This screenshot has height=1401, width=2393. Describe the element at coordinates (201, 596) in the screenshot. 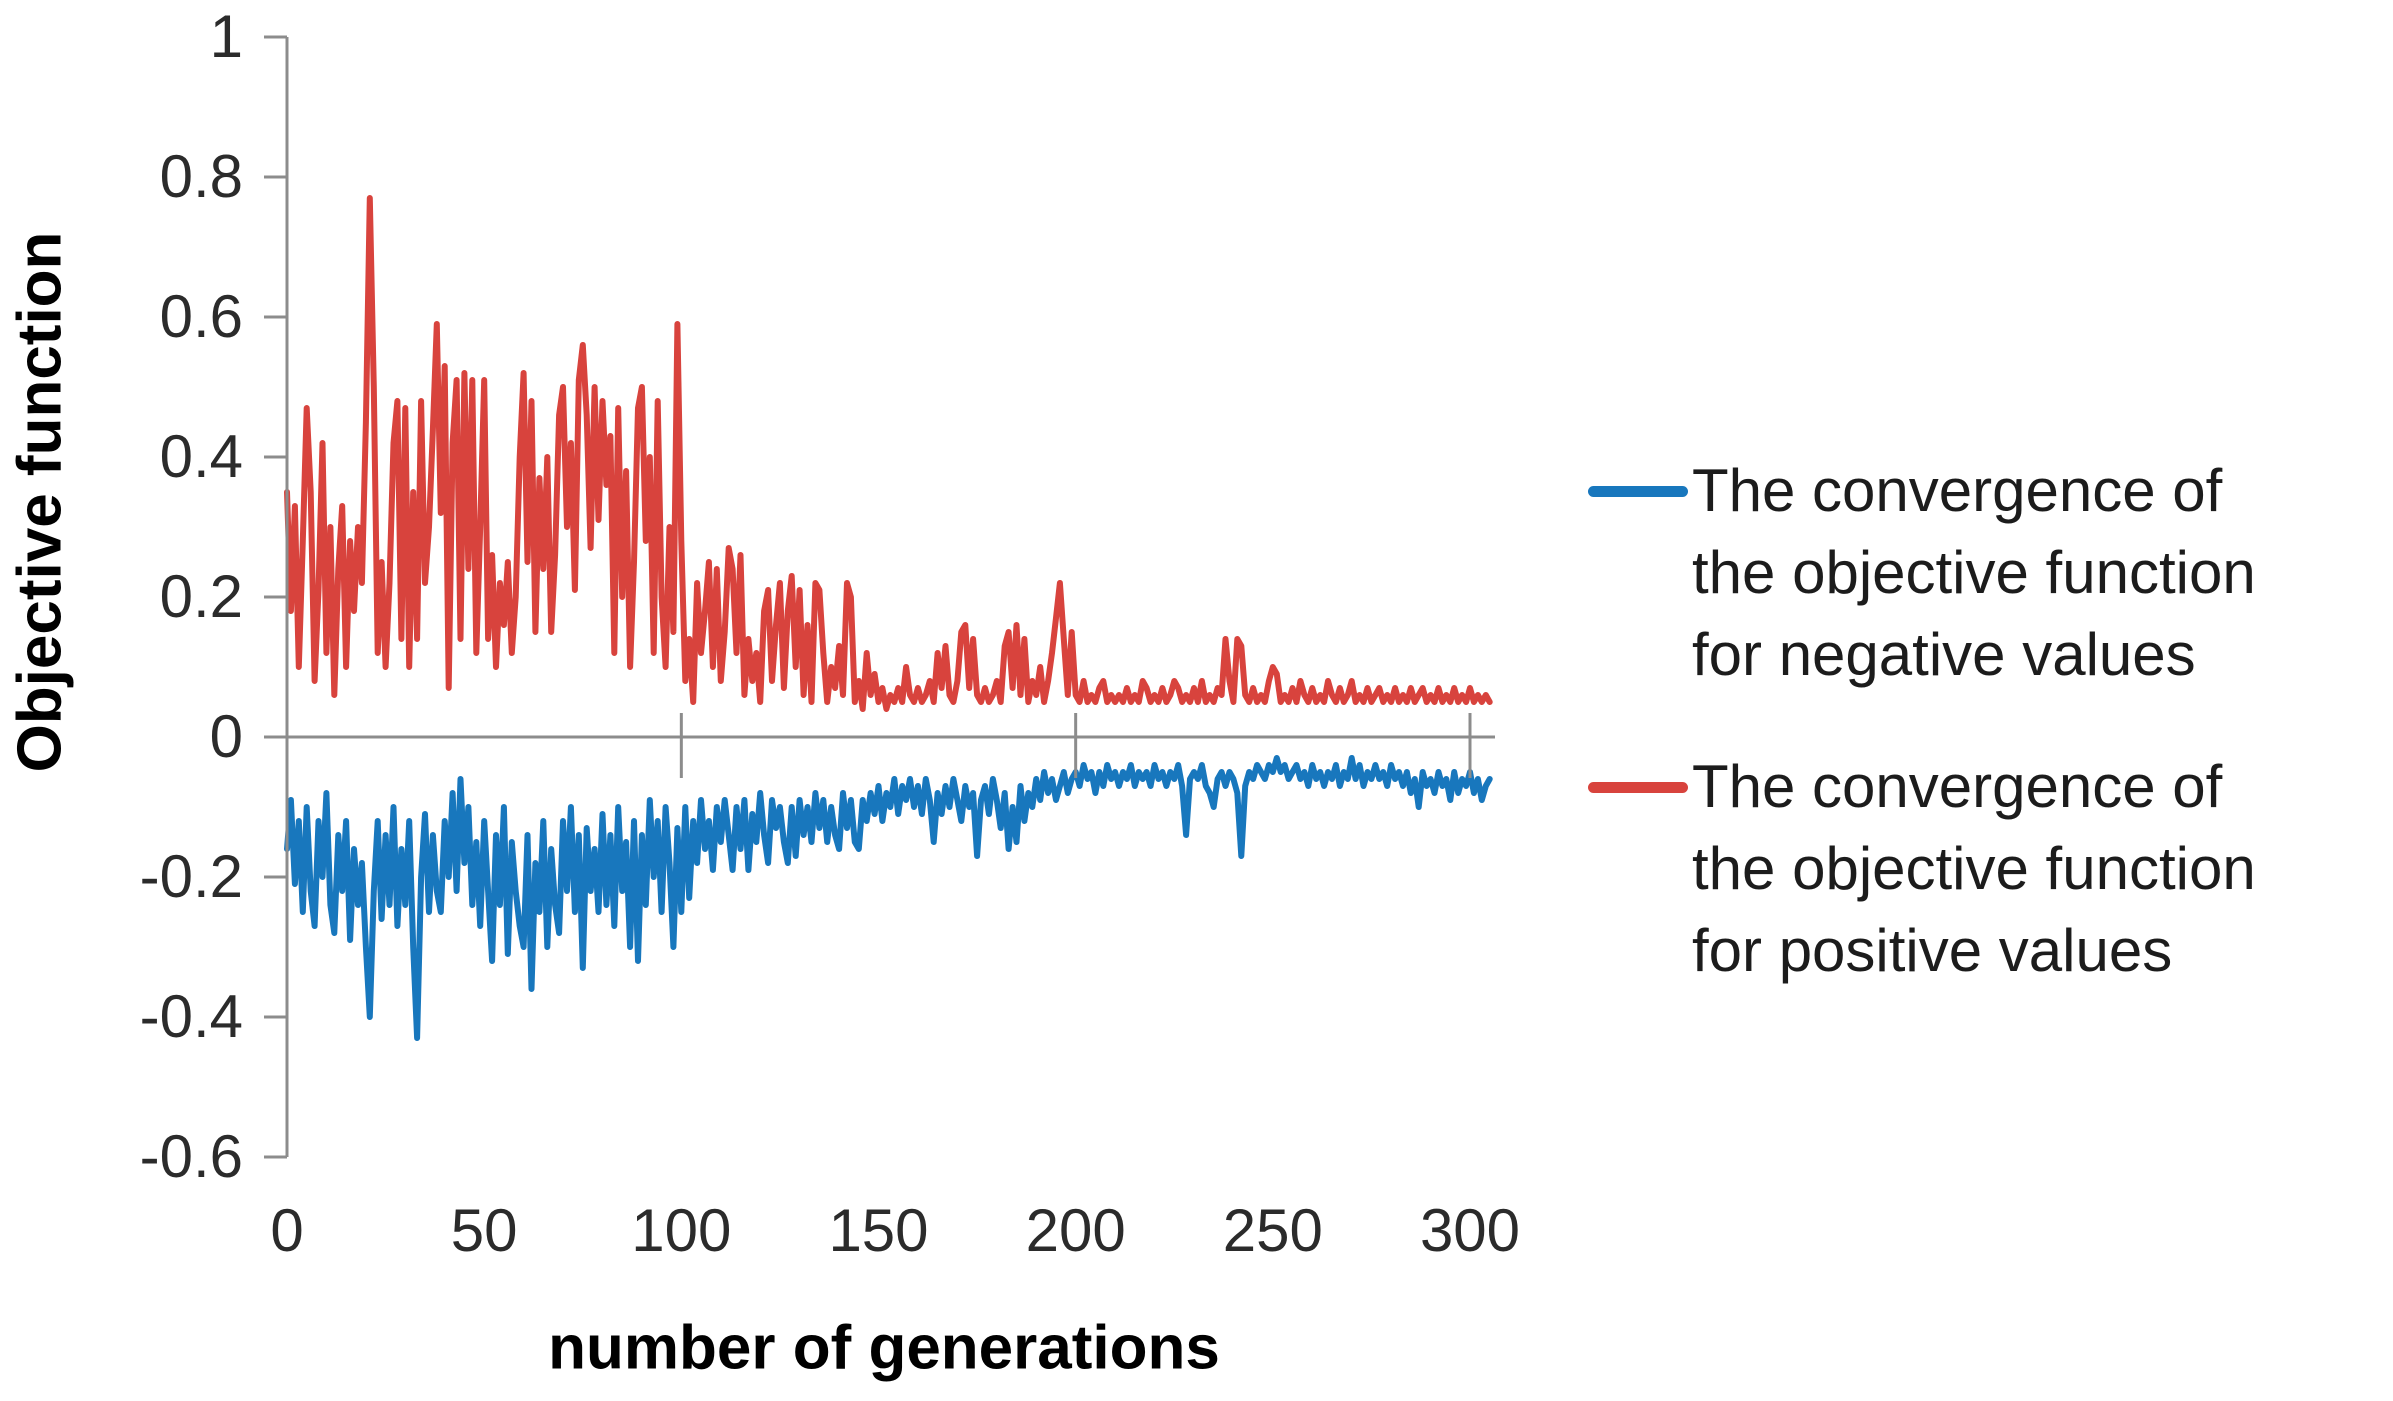

I see `y-tick-label-0.2: 0.2` at that location.